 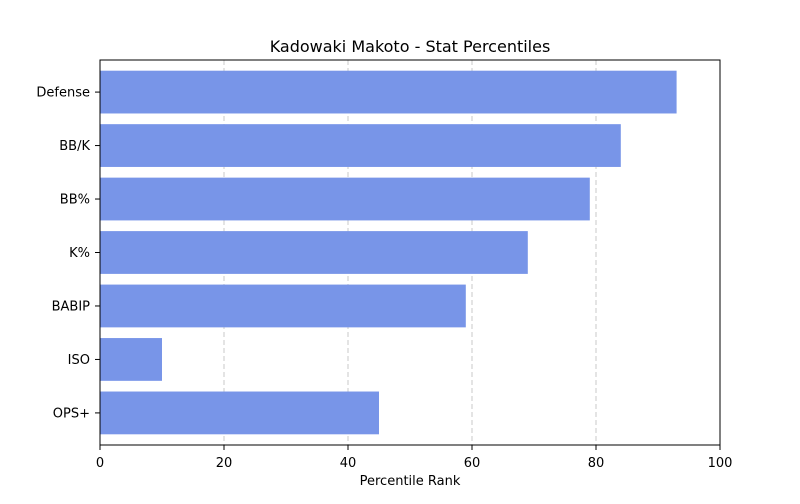 What do you see at coordinates (63, 93) in the screenshot?
I see `y-tick-label: Defense` at bounding box center [63, 93].